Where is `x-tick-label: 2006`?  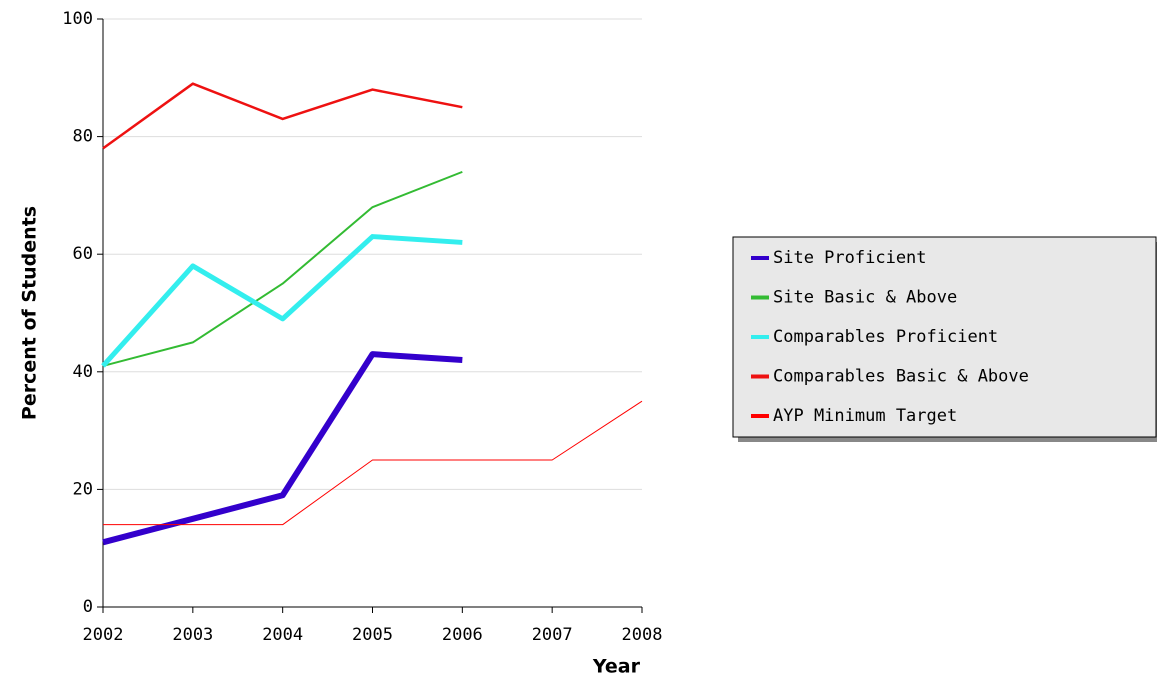
x-tick-label: 2006 is located at coordinates (462, 635).